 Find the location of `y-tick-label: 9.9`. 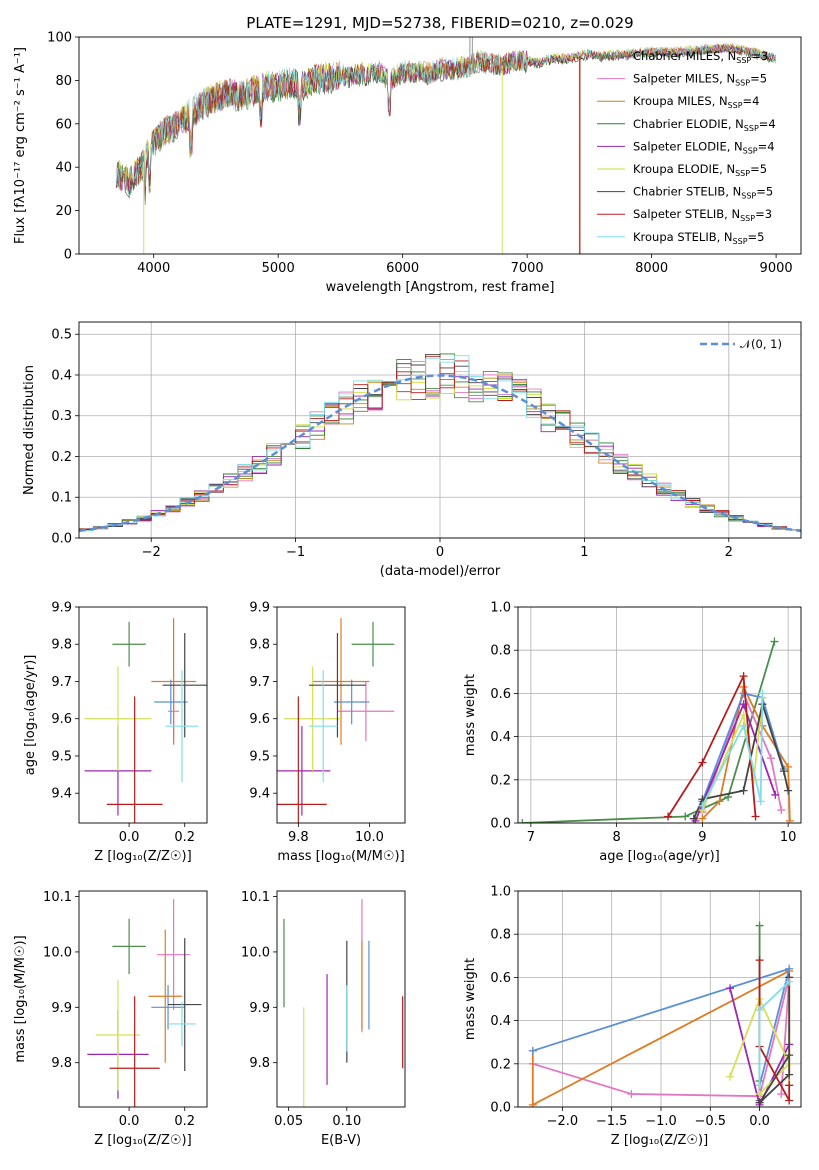

y-tick-label: 9.9 is located at coordinates (259, 608).